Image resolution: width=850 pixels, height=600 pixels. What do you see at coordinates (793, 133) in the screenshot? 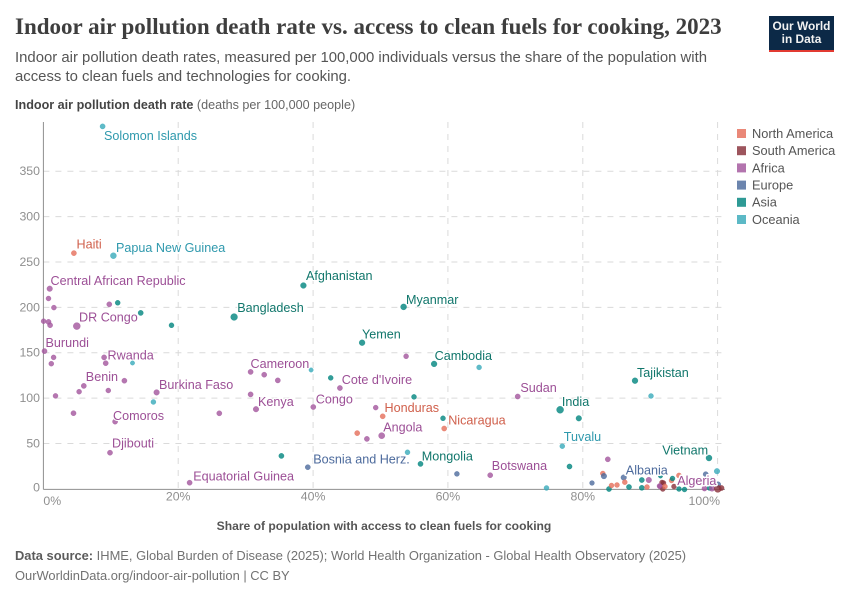
I see `svg-text: North America` at bounding box center [793, 133].